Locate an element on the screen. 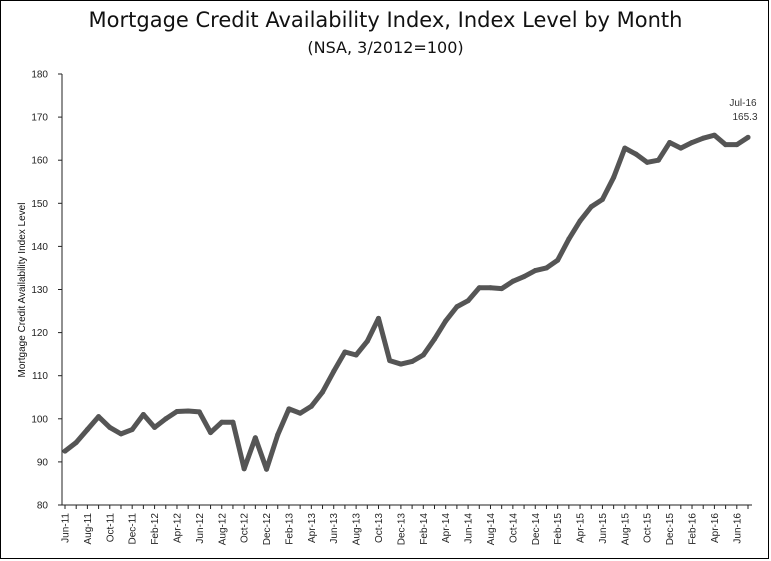 This screenshot has width=771, height=561. y-tick-label: 160 is located at coordinates (39, 161).